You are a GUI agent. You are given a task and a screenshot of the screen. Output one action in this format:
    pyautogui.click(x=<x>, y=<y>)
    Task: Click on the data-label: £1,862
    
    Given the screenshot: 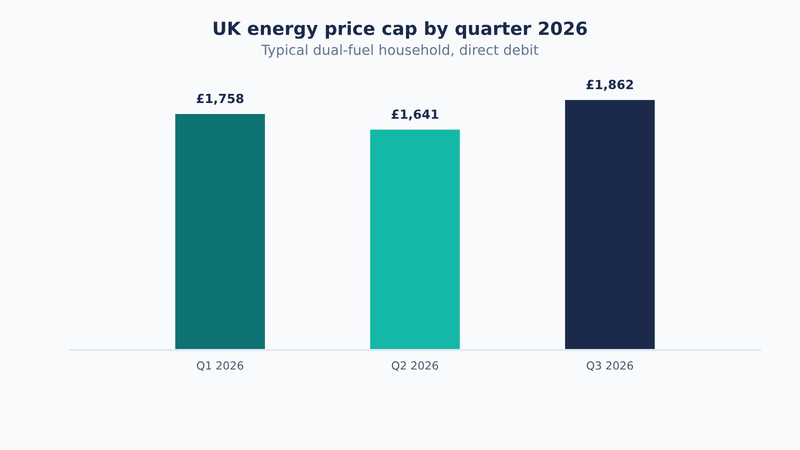 What is the action you would take?
    pyautogui.click(x=609, y=85)
    